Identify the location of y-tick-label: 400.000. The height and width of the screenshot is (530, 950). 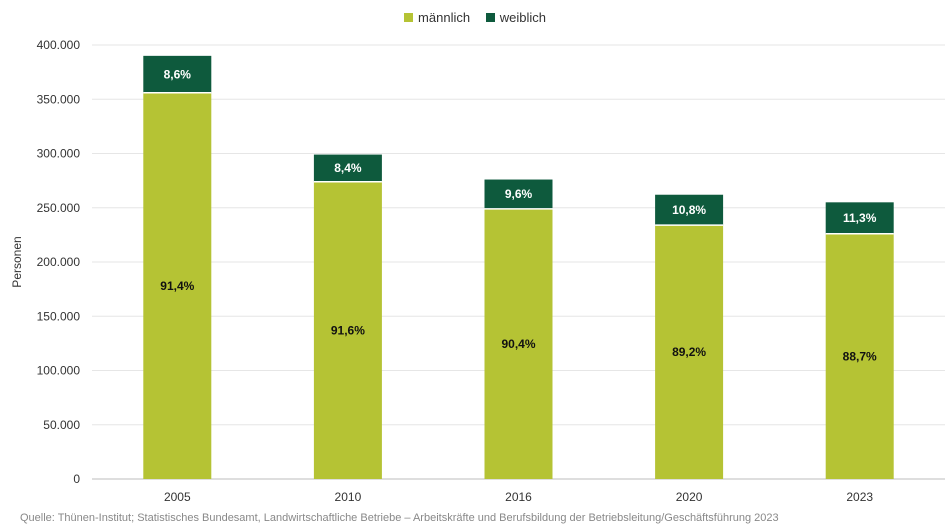
(59, 45).